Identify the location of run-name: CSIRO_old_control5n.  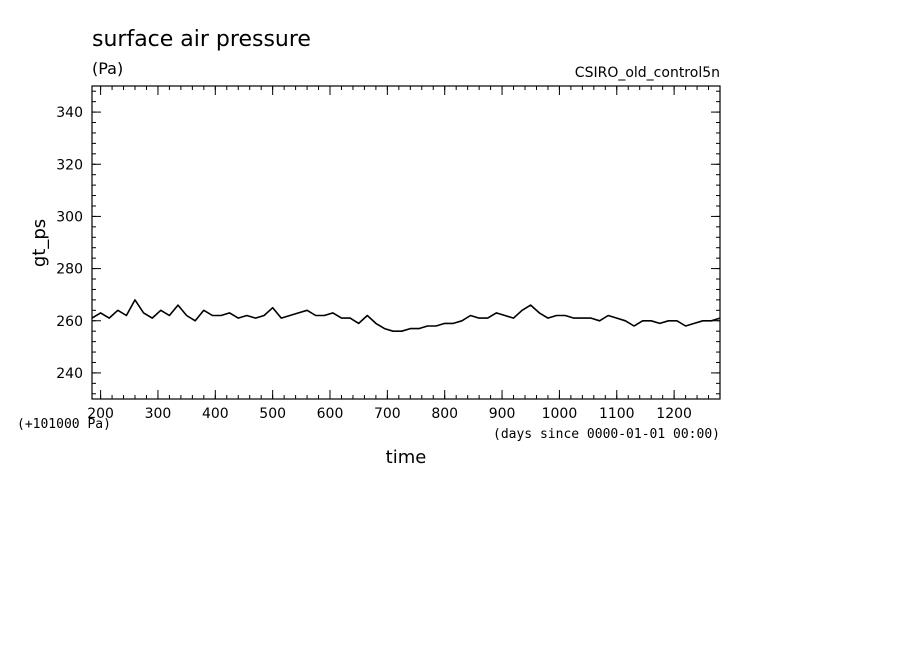
(647, 73).